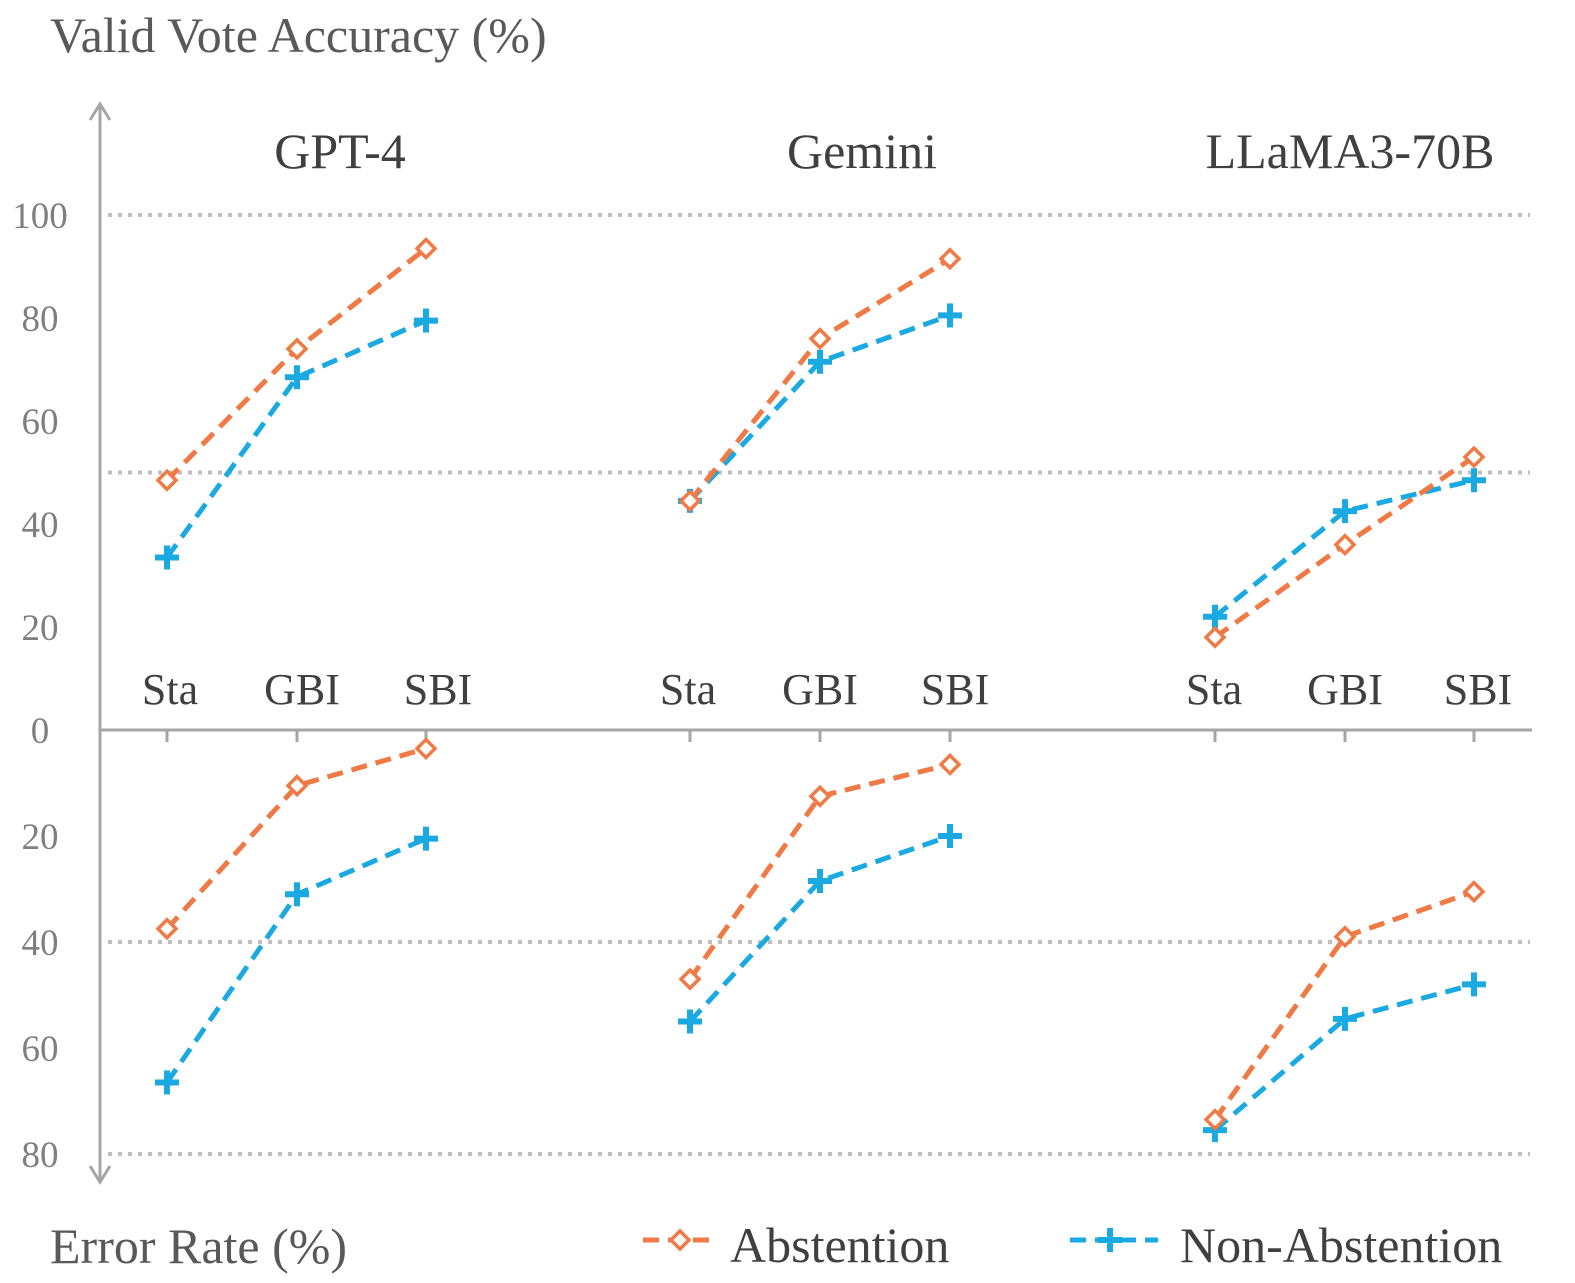 This screenshot has height=1283, width=1575. I want to click on legend-marker-abstention, so click(680, 1240).